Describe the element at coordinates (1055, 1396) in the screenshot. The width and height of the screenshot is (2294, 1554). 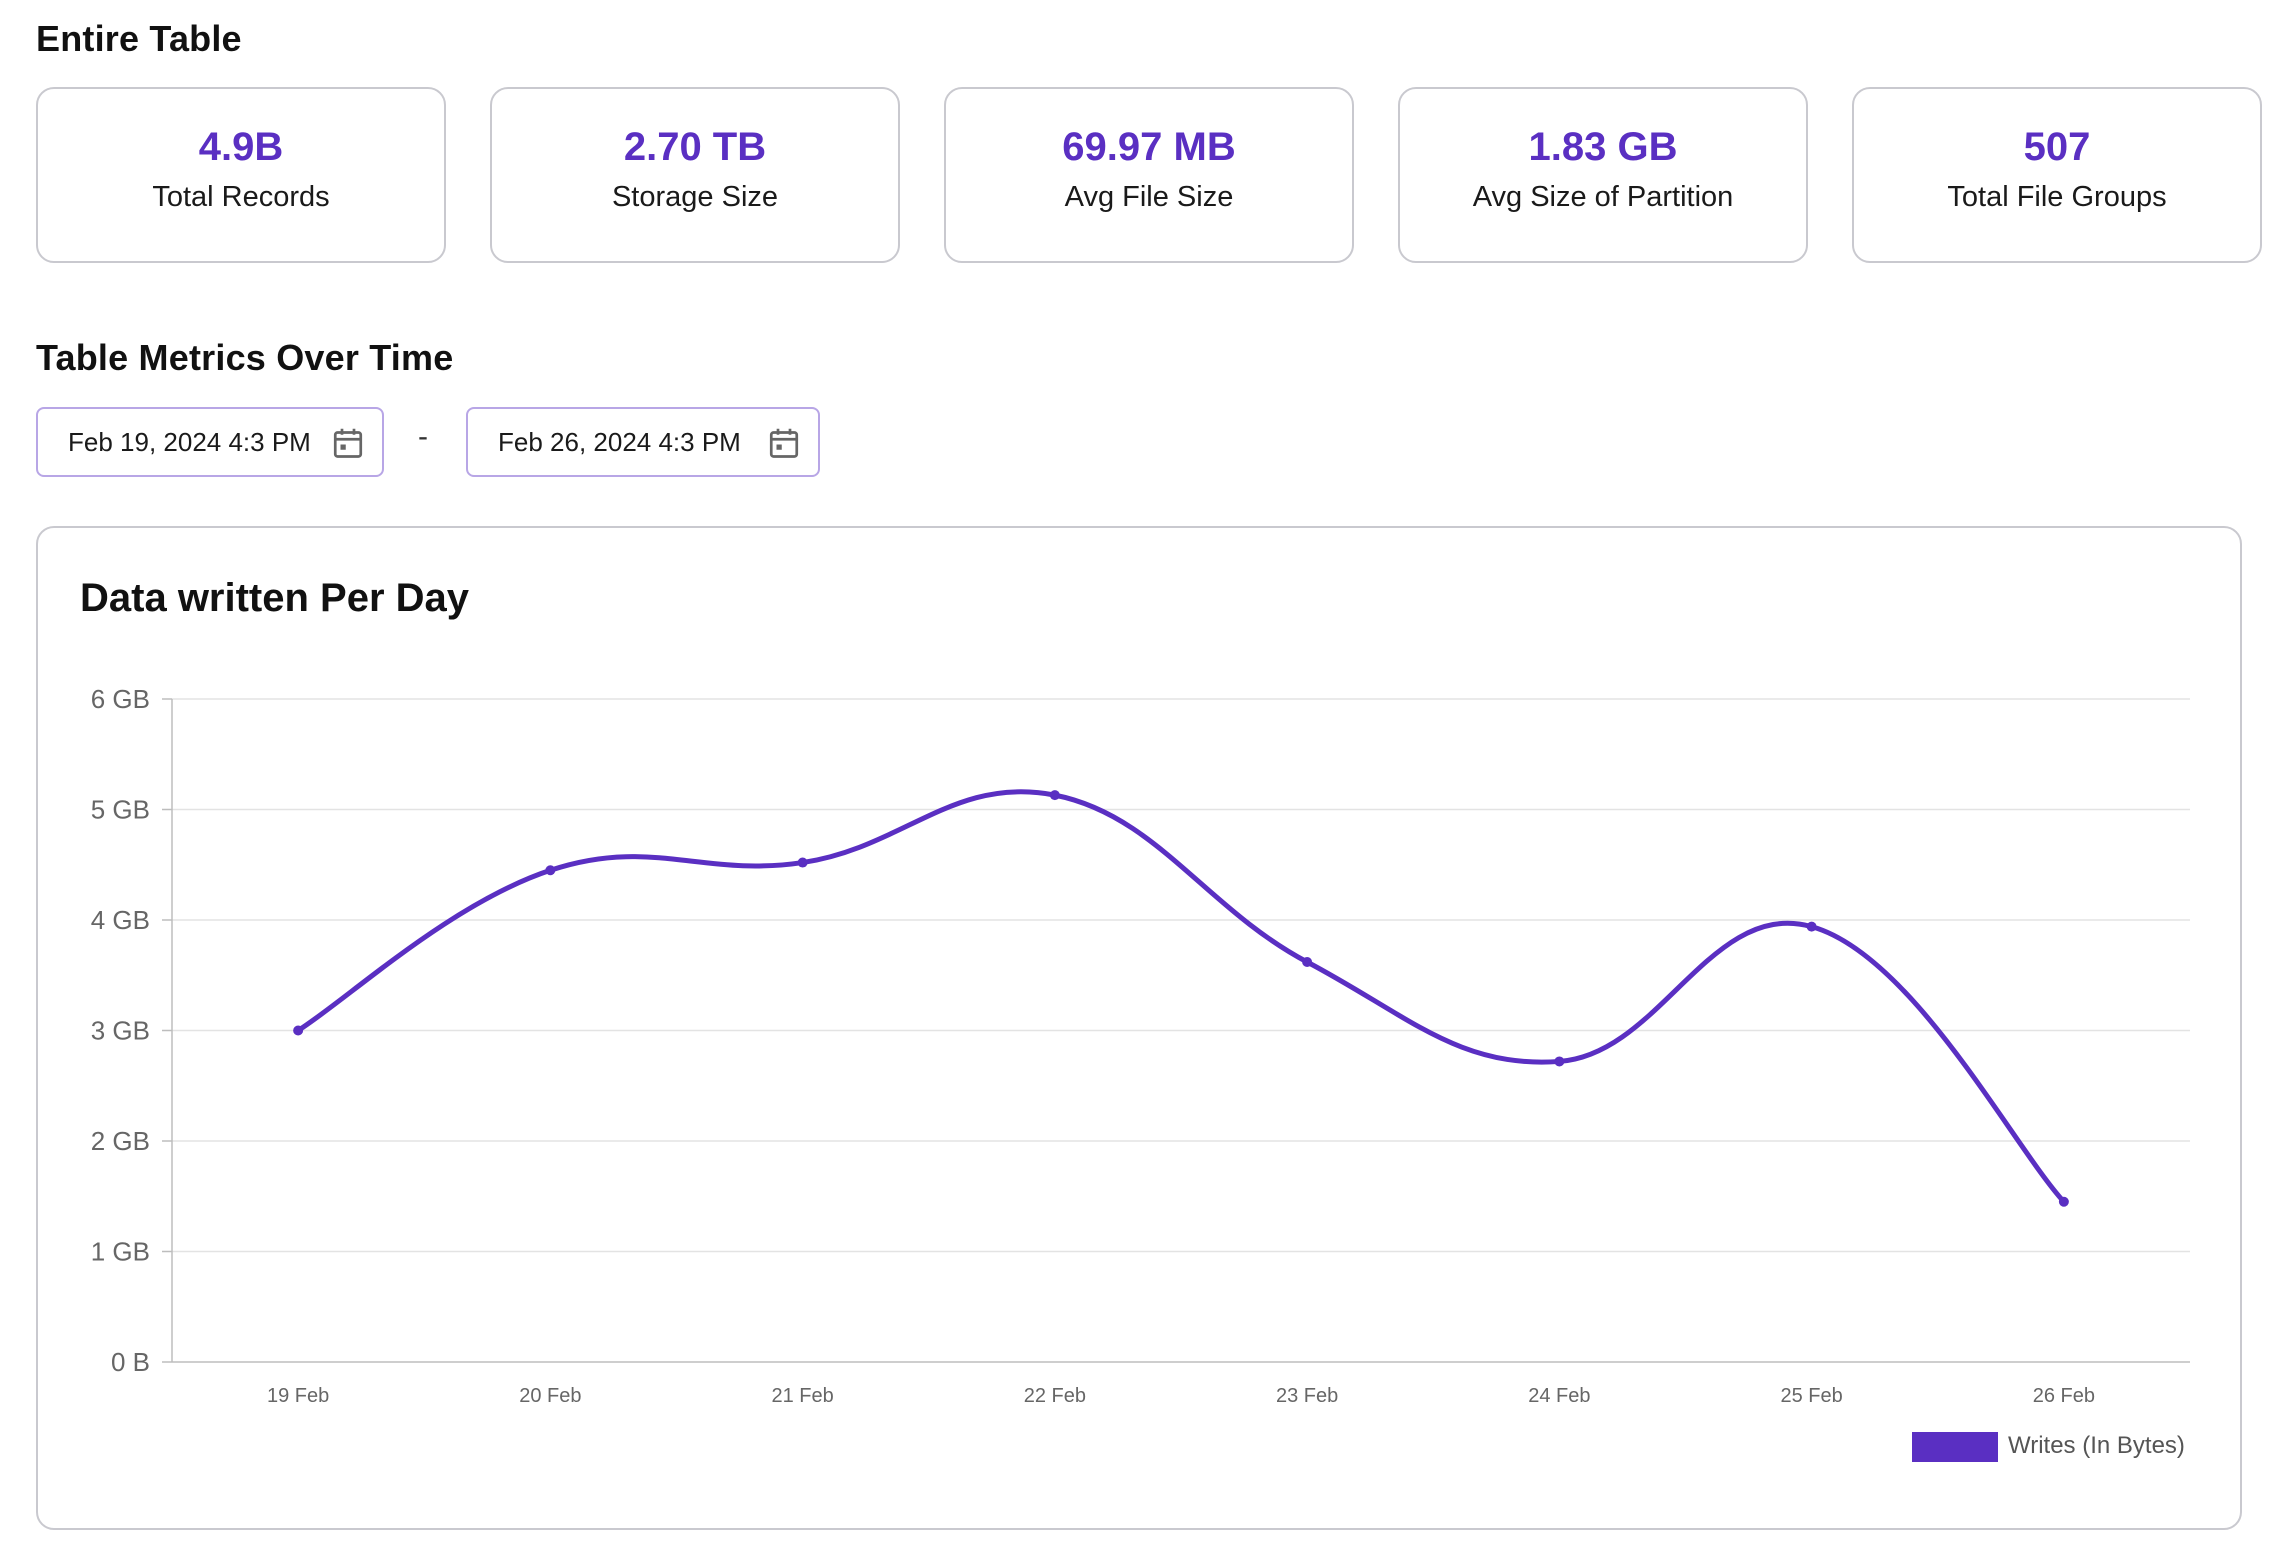
I see `x-tick-label: 22 Feb` at that location.